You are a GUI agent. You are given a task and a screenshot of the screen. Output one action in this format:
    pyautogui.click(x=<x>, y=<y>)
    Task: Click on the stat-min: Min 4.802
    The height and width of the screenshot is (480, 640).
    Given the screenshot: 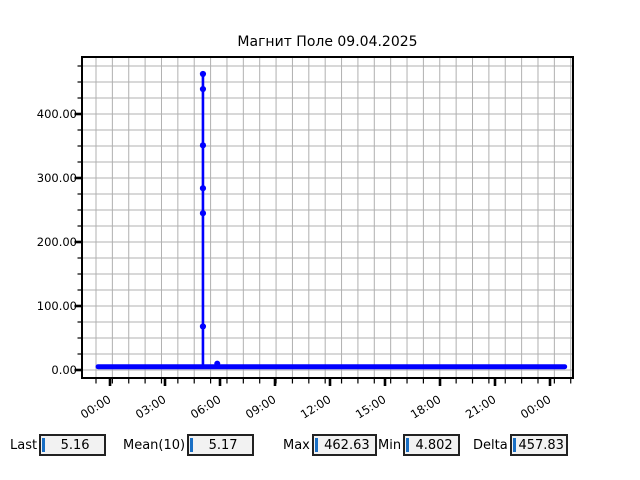 What is the action you would take?
    pyautogui.click(x=419, y=445)
    